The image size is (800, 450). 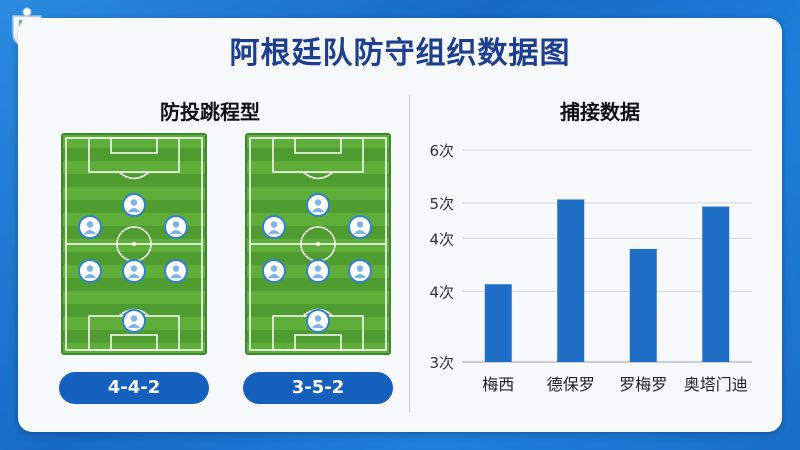 What do you see at coordinates (318, 388) in the screenshot?
I see `formation-button-2: 3-5-2` at bounding box center [318, 388].